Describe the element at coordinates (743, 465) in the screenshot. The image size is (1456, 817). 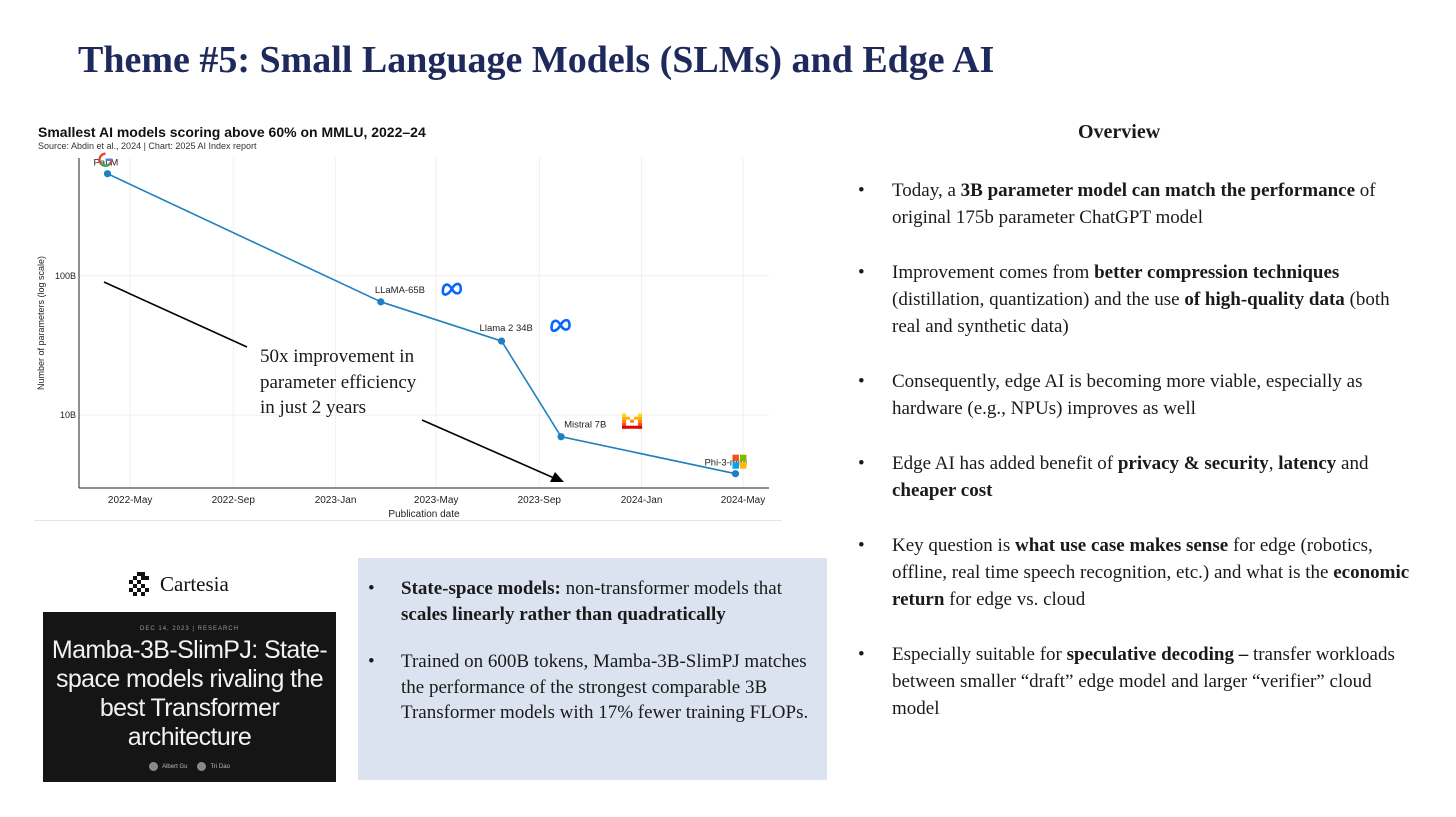
I see `ms-logo-yellow` at that location.